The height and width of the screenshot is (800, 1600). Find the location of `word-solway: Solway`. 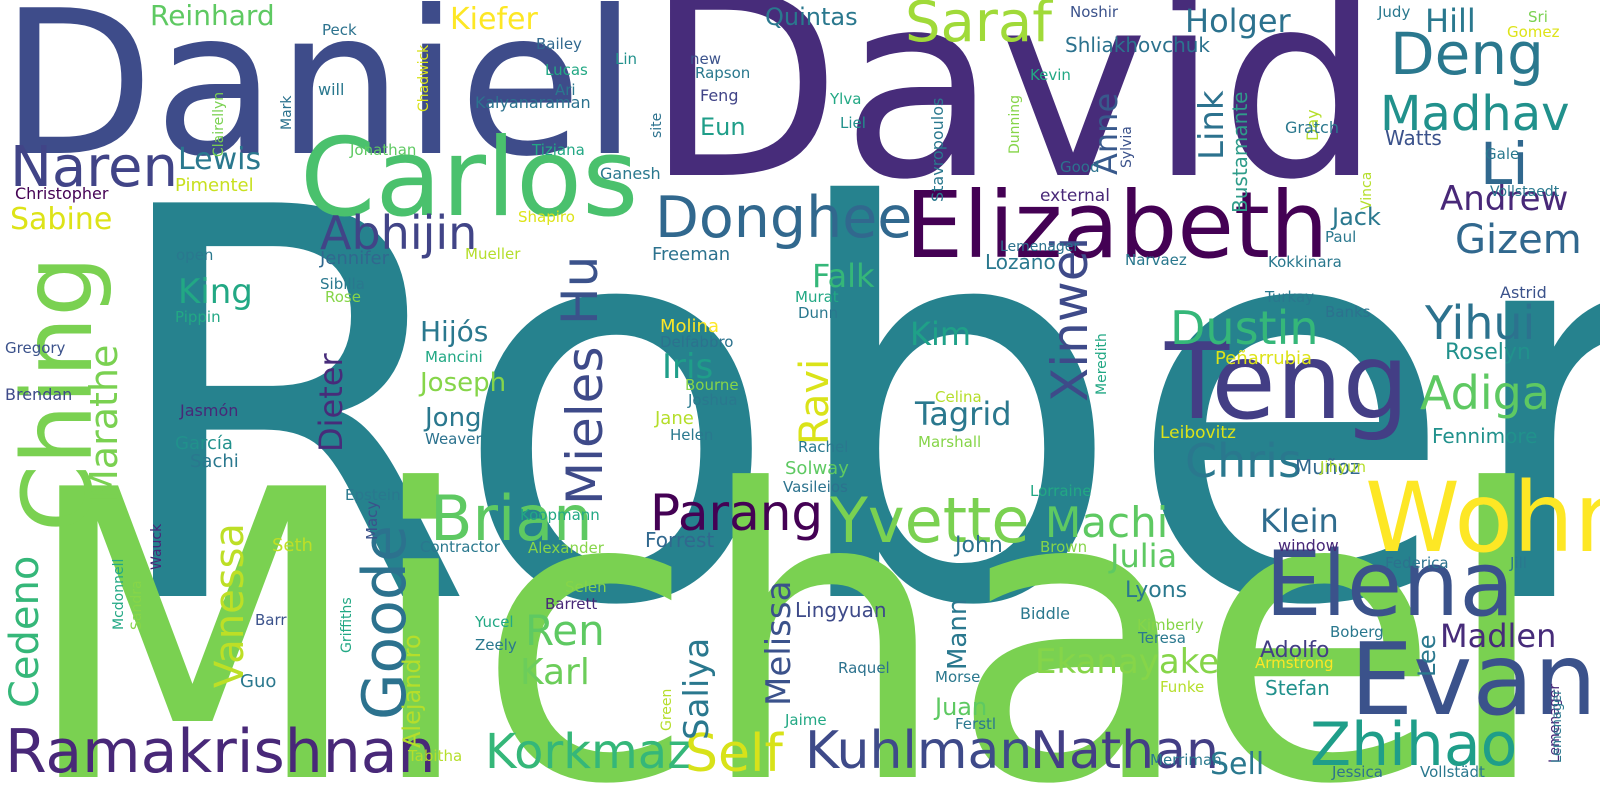

word-solway: Solway is located at coordinates (817, 468).